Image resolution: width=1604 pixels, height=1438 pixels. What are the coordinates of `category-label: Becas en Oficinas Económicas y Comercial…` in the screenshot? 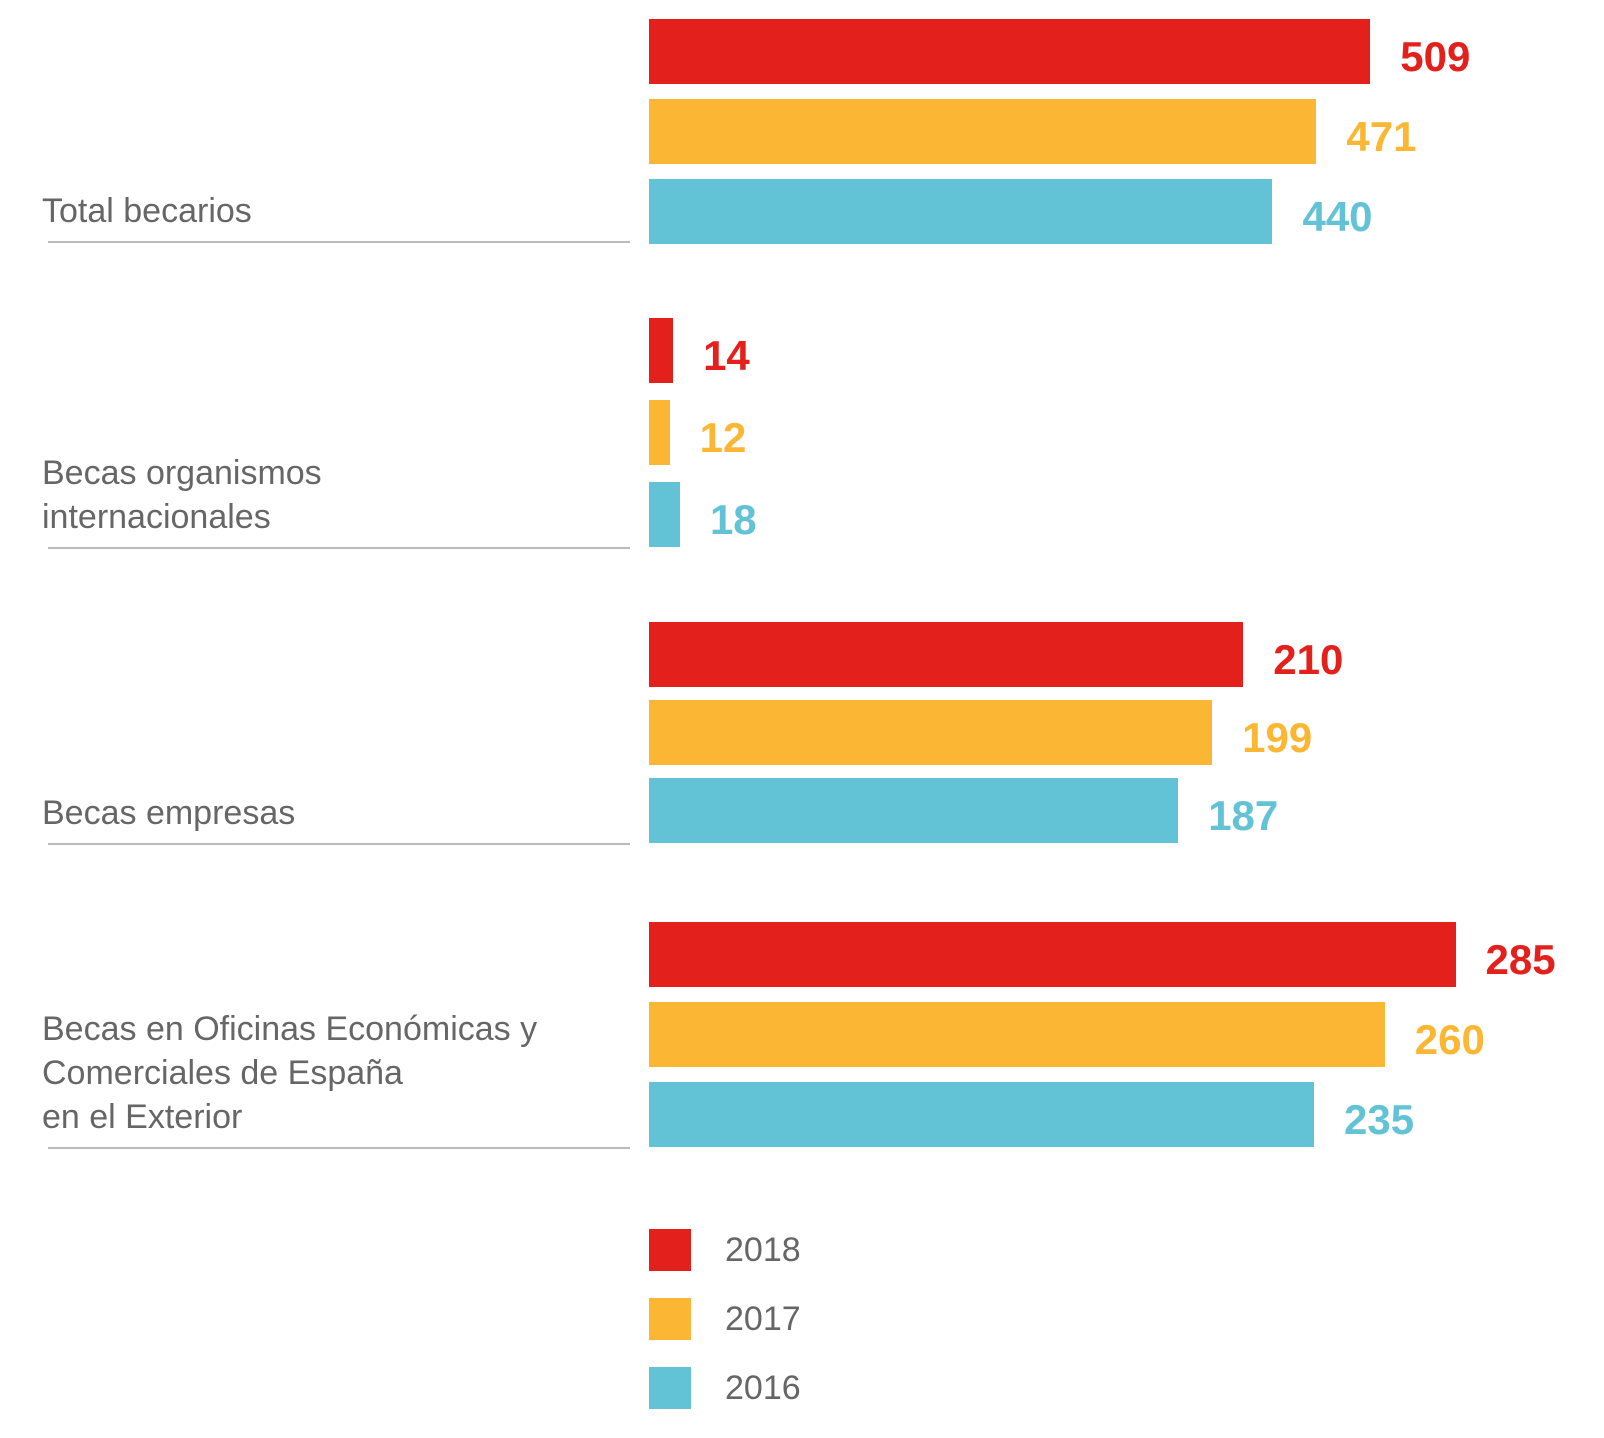 It's located at (290, 1073).